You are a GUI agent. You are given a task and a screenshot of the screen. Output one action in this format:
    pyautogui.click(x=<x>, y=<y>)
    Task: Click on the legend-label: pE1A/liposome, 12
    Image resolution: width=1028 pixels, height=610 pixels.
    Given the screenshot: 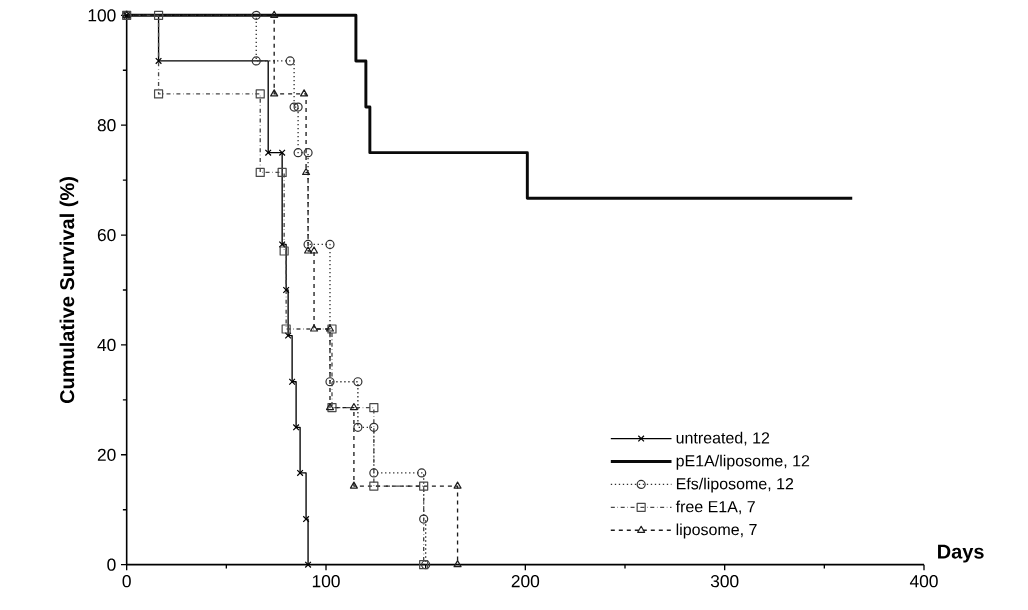 What is the action you would take?
    pyautogui.click(x=743, y=462)
    